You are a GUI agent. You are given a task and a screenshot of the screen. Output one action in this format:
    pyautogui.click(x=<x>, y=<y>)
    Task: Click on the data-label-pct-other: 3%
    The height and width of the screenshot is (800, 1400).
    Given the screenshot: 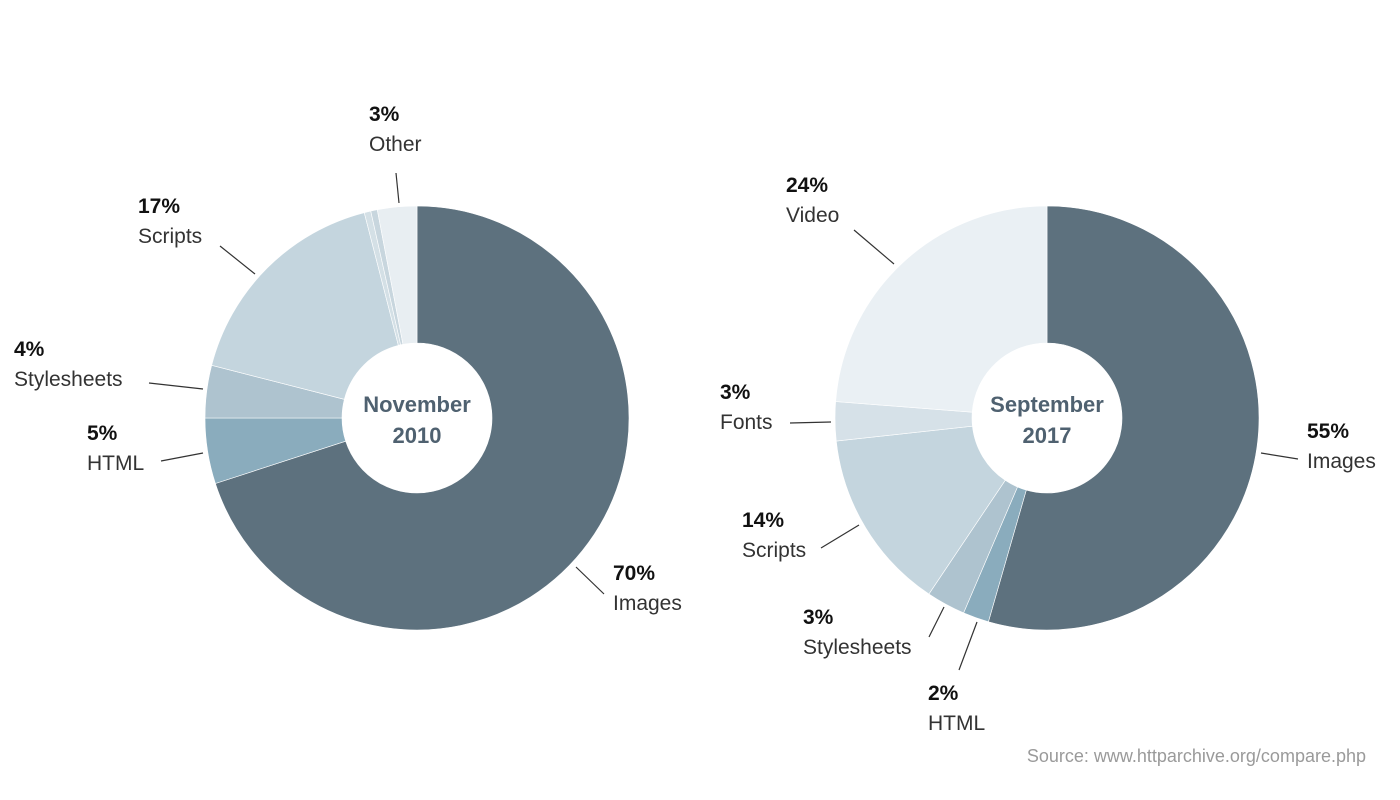 What is the action you would take?
    pyautogui.click(x=384, y=114)
    